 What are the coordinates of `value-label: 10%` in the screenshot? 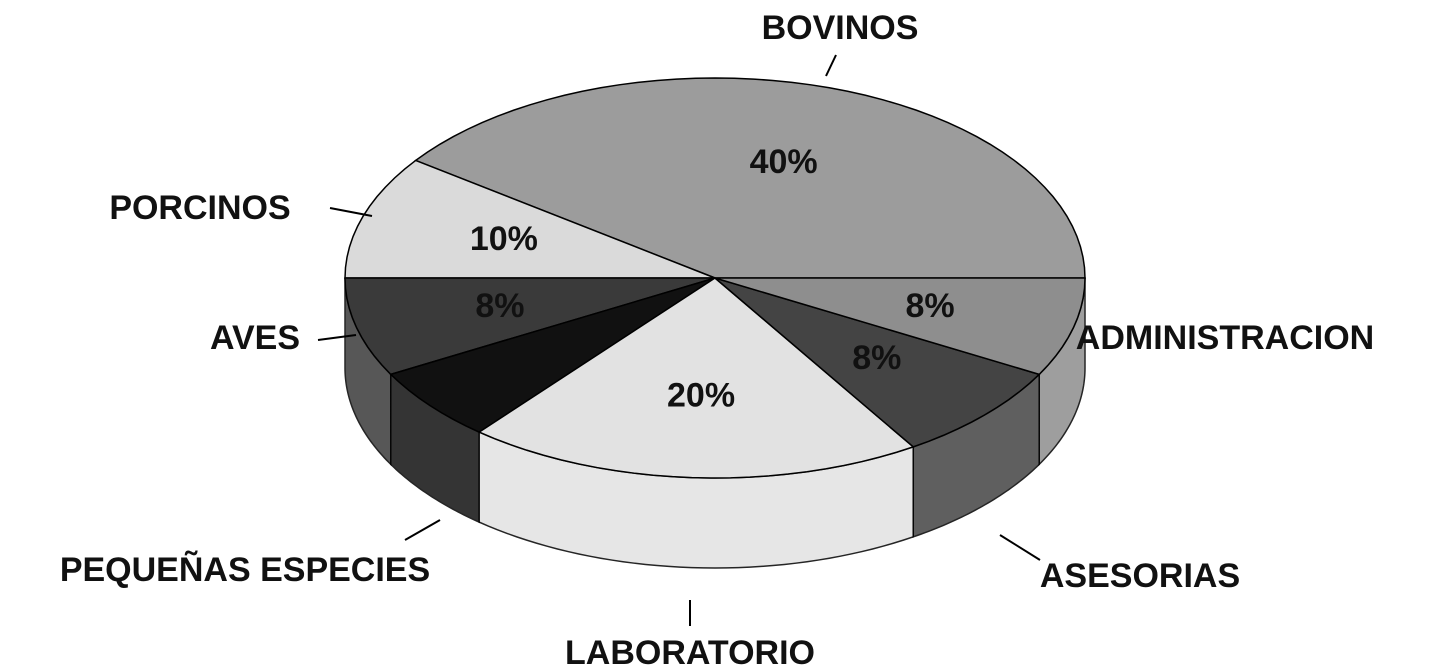 It's located at (504, 239).